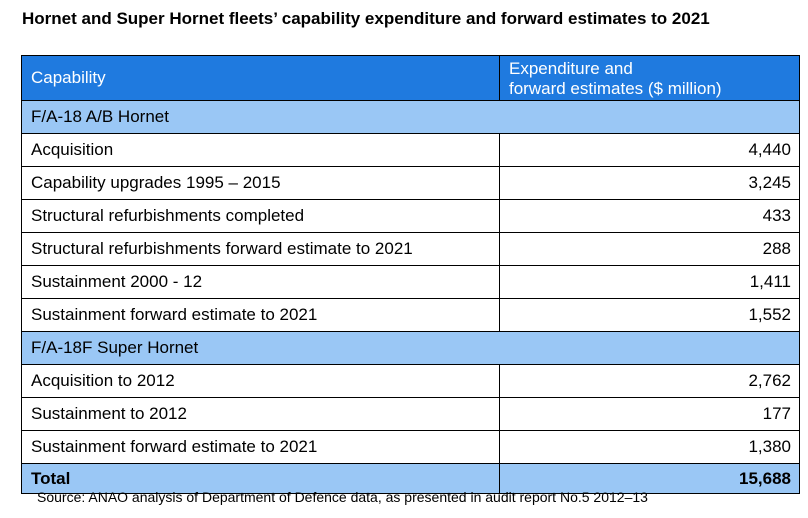  I want to click on expenditure-value: 433, so click(649, 216).